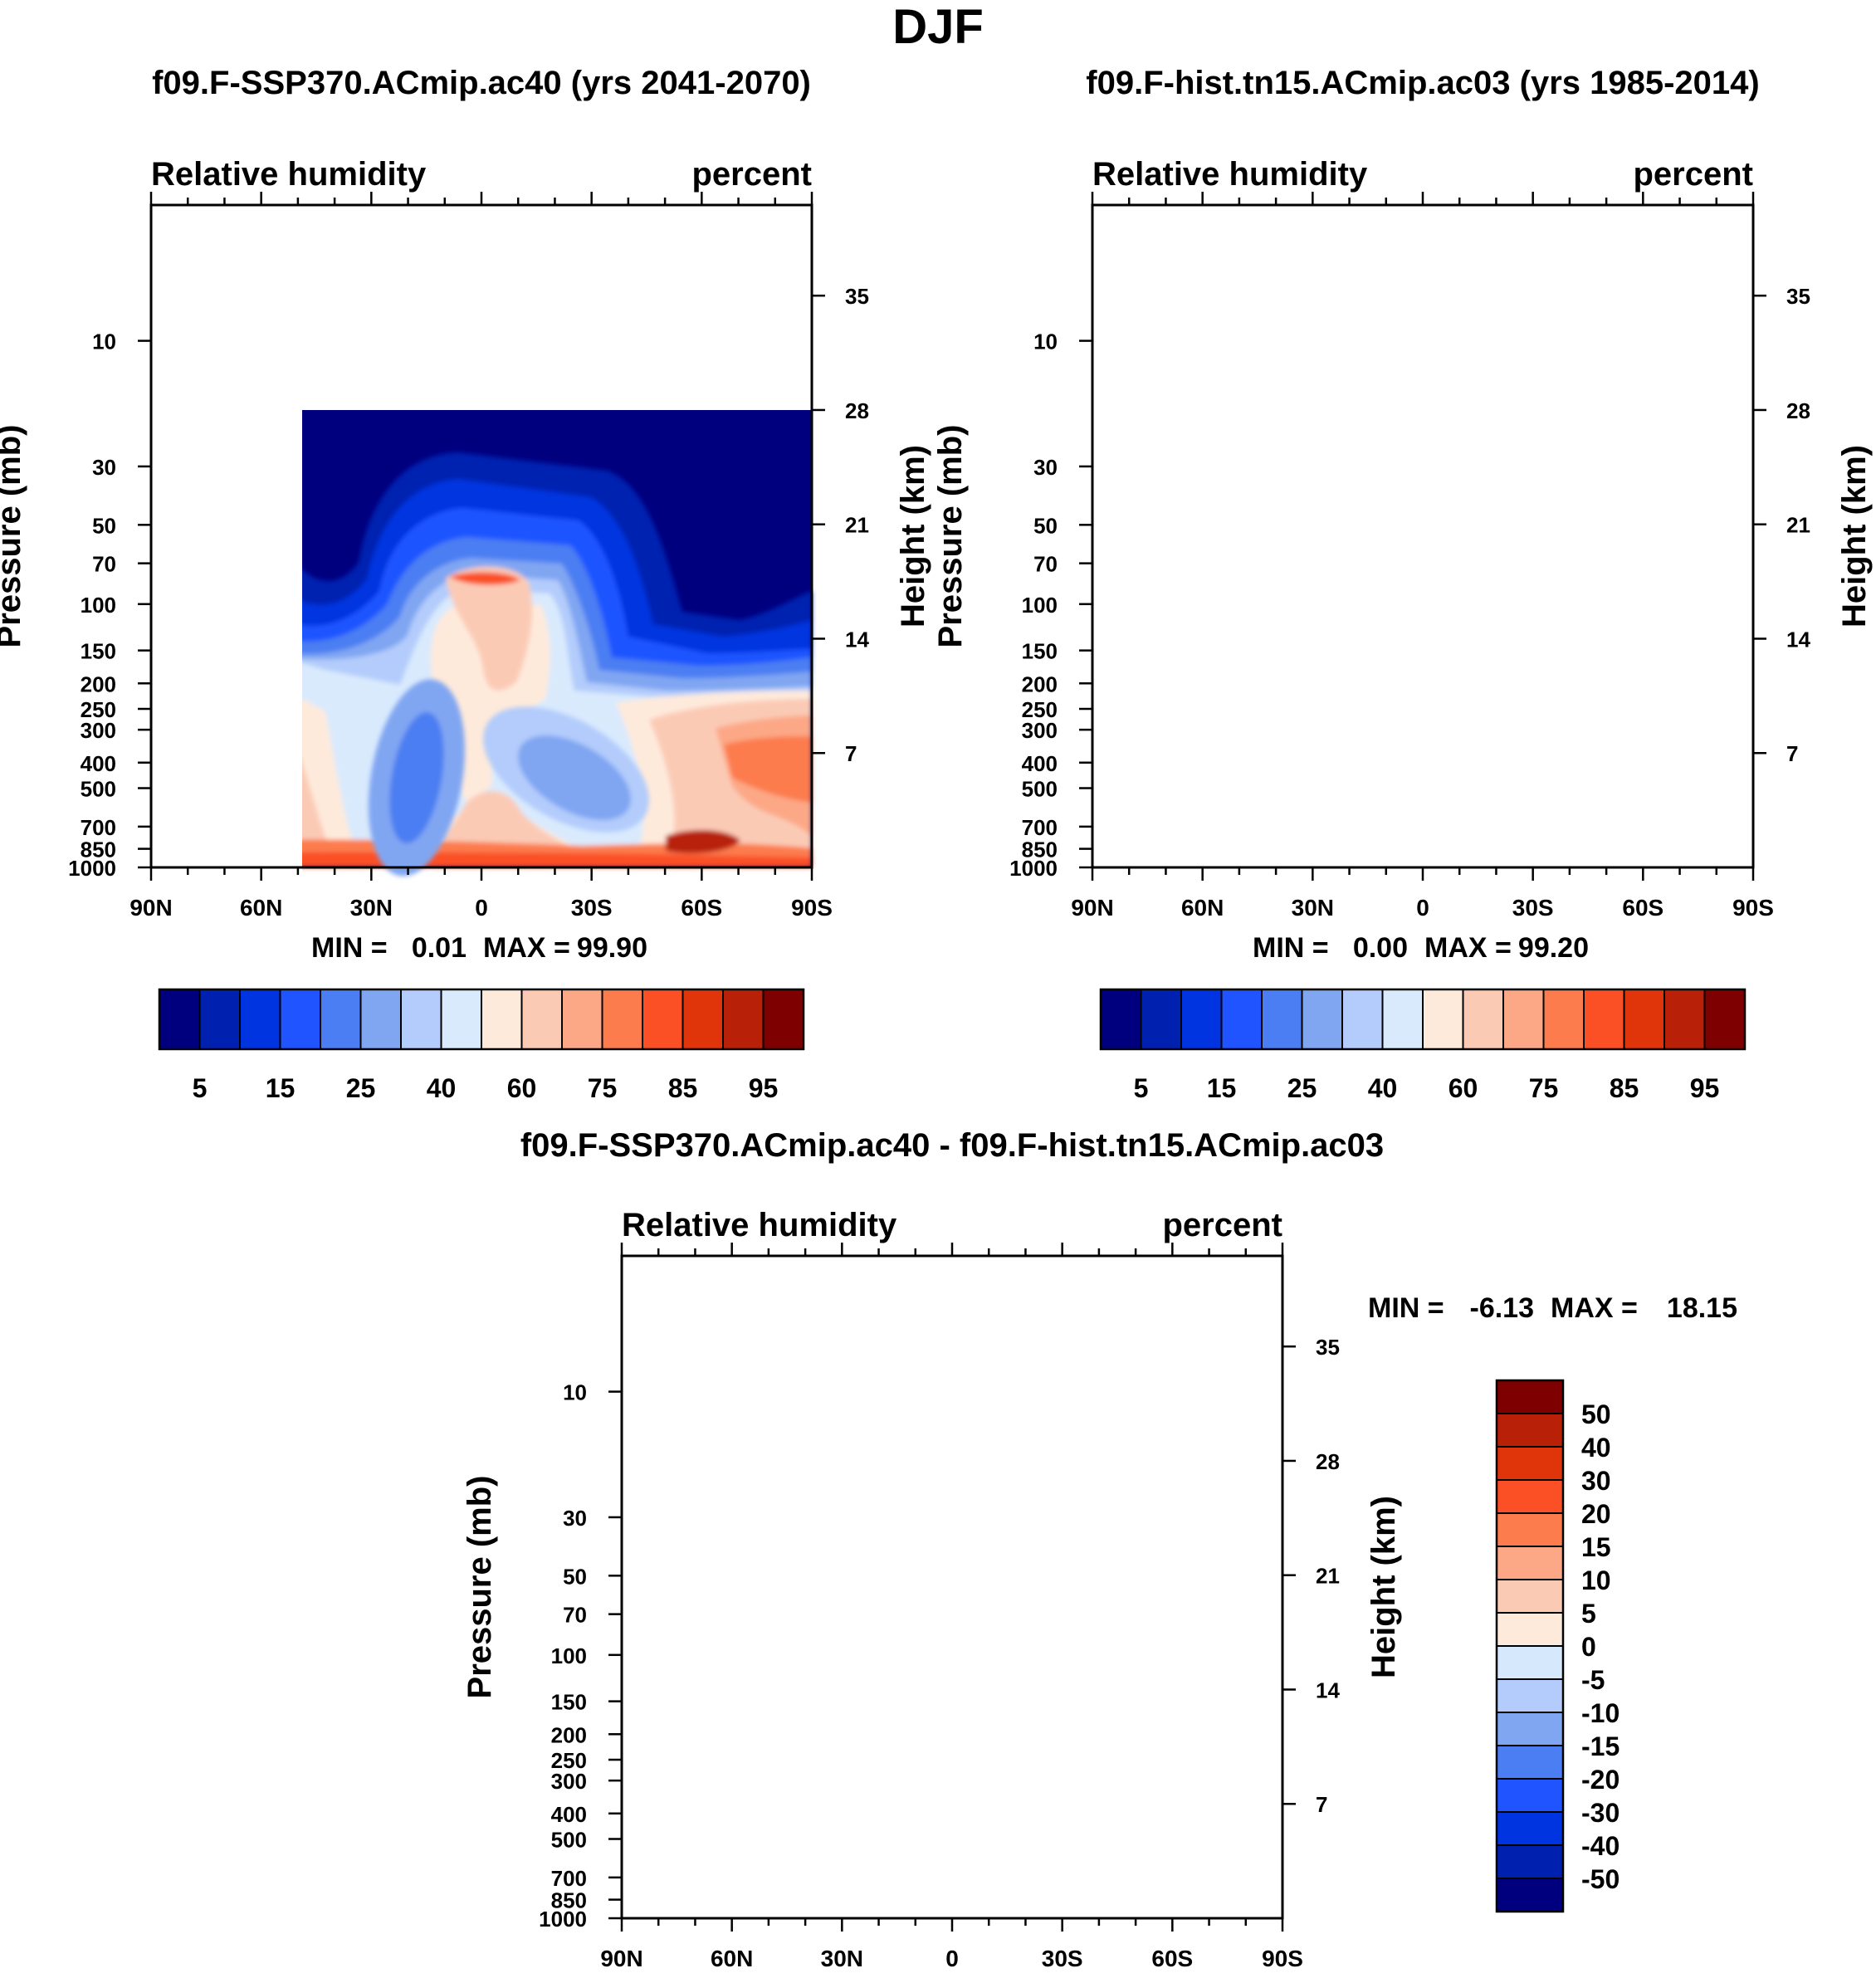 The height and width of the screenshot is (1978, 1876). What do you see at coordinates (372, 908) in the screenshot?
I see `left-x-tick-label: 30N` at bounding box center [372, 908].